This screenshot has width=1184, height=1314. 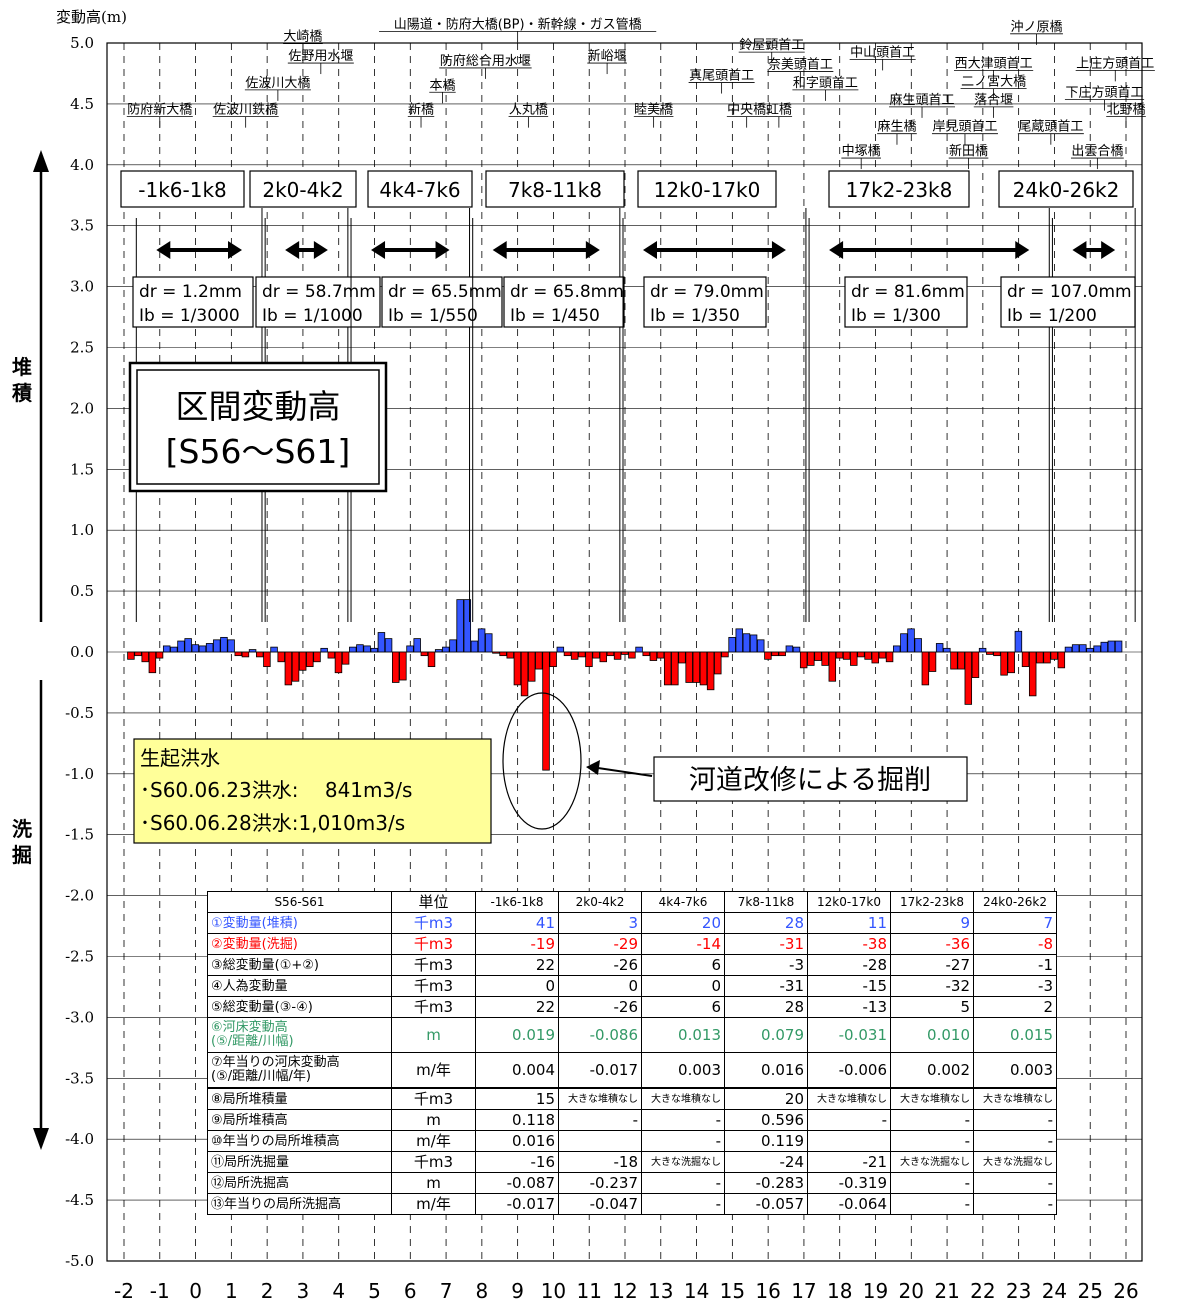 What do you see at coordinates (1015, 1162) in the screenshot?
I see `table-cell: 大きな洗掘なし` at bounding box center [1015, 1162].